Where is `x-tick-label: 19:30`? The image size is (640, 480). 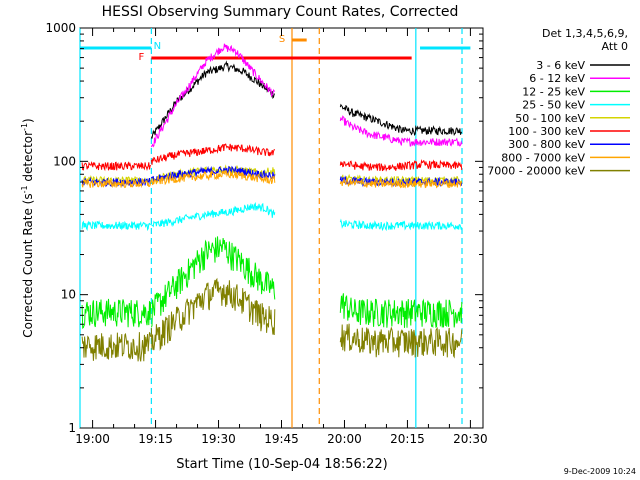 x-tick-label: 19:30 is located at coordinates (218, 439).